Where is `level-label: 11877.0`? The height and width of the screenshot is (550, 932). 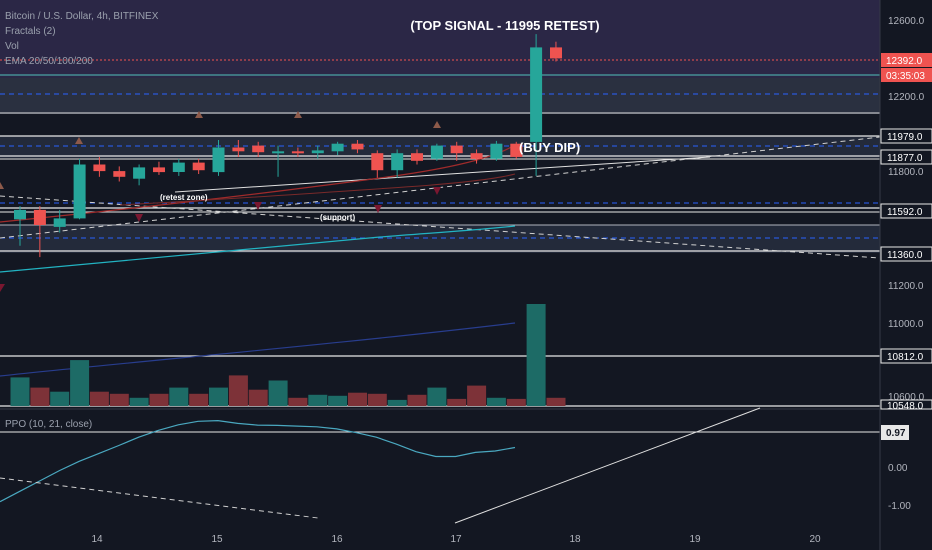 level-label: 11877.0 is located at coordinates (905, 158).